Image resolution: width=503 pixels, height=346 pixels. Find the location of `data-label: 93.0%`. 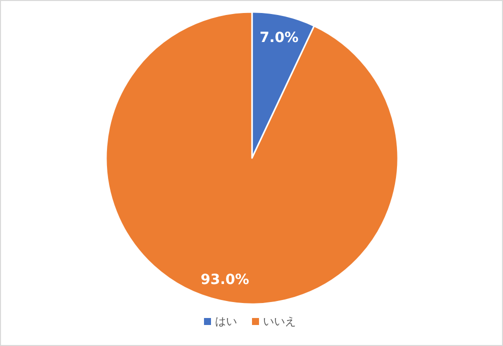

data-label: 93.0% is located at coordinates (225, 280).